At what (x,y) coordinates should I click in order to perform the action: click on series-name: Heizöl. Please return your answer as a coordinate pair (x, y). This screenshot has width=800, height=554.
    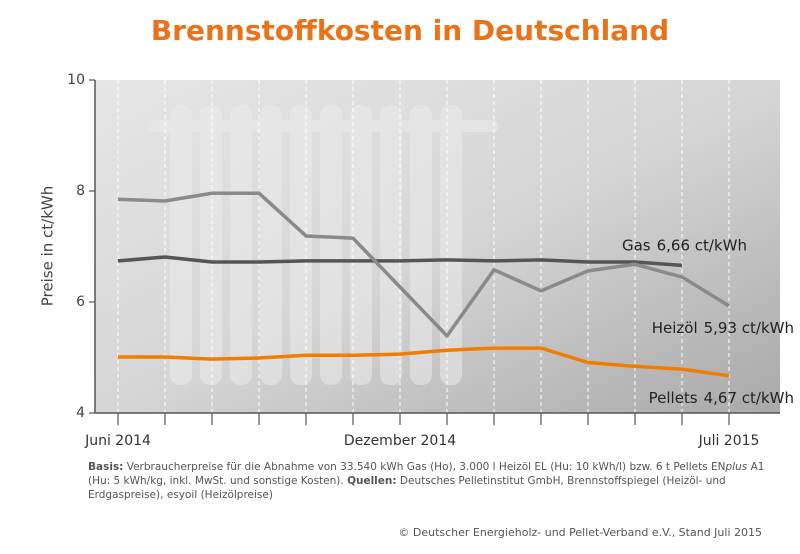
    Looking at the image, I should click on (675, 327).